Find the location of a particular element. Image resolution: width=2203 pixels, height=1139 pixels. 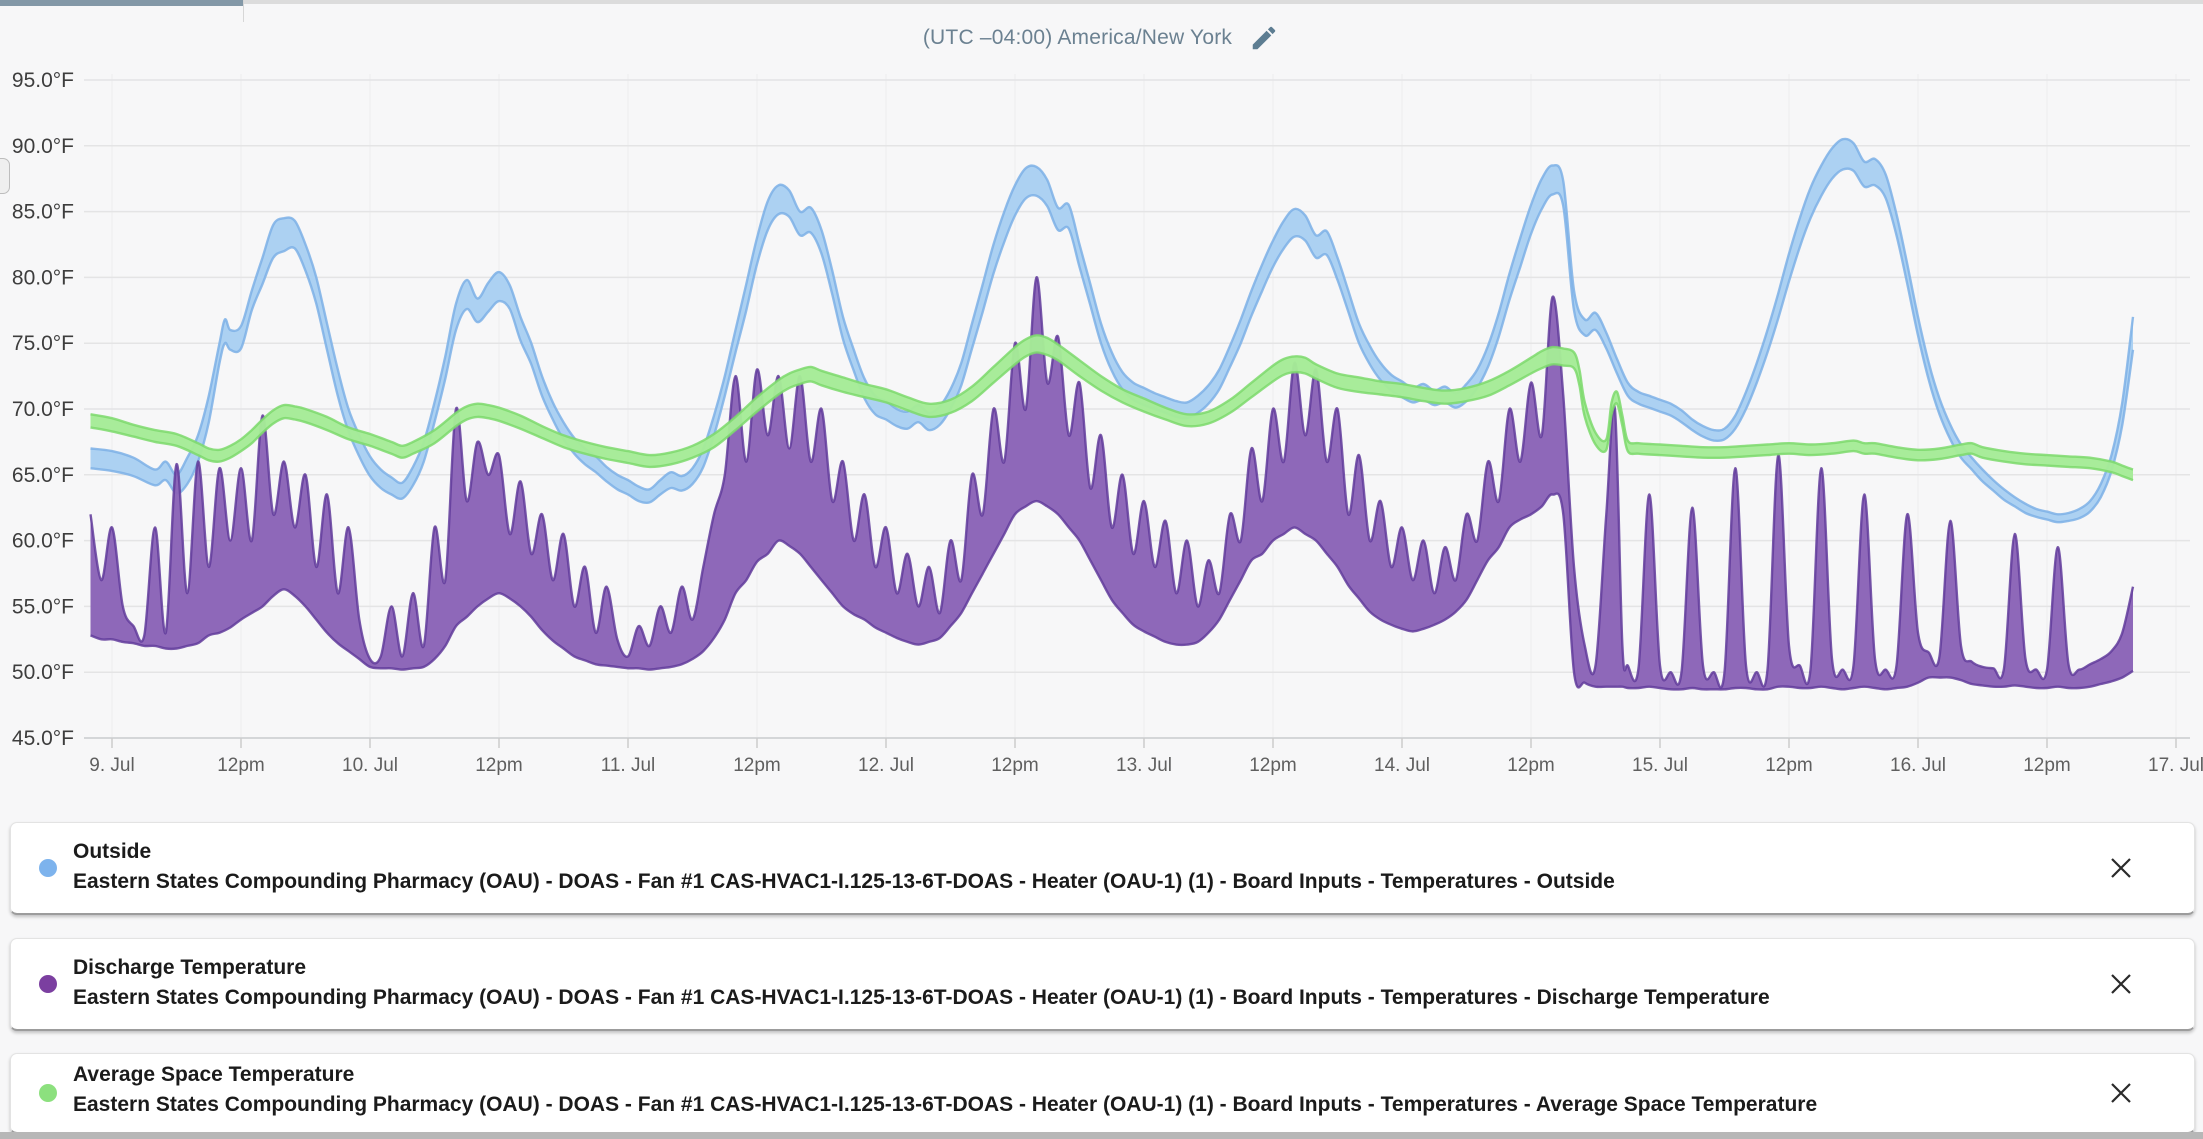

series-dot-average-space-temperature is located at coordinates (48, 1093).